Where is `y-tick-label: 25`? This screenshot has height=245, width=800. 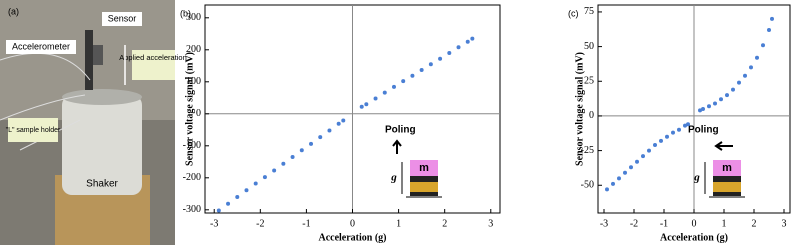 y-tick-label: 25 is located at coordinates (589, 81).